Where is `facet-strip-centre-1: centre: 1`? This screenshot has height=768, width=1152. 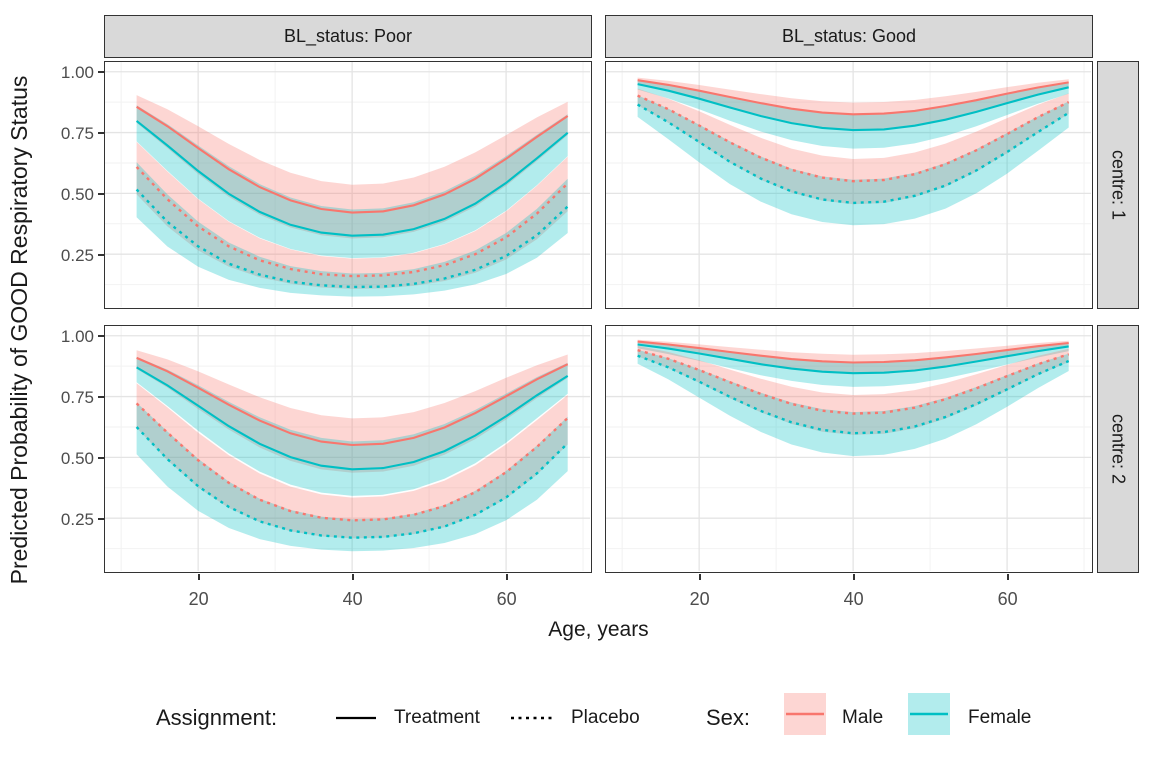
facet-strip-centre-1: centre: 1 is located at coordinates (1118, 185).